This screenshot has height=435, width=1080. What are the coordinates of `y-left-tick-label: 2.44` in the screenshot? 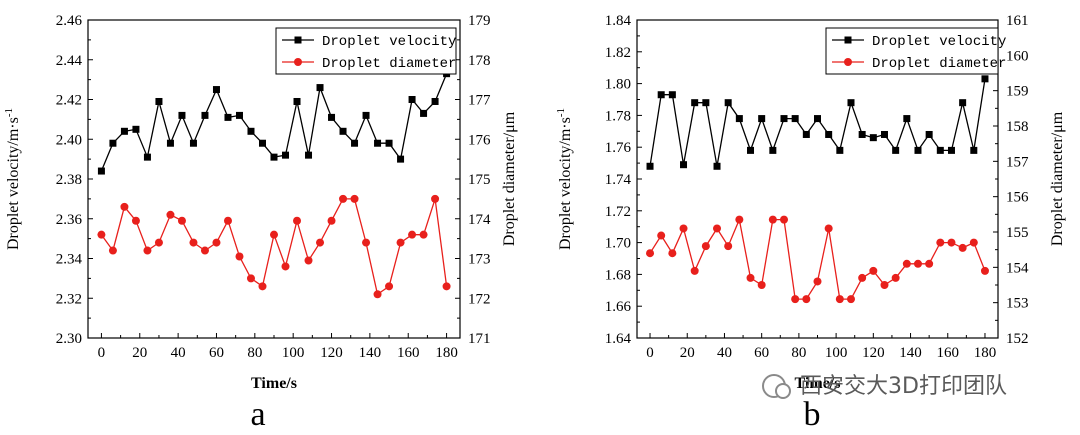 It's located at (69, 61).